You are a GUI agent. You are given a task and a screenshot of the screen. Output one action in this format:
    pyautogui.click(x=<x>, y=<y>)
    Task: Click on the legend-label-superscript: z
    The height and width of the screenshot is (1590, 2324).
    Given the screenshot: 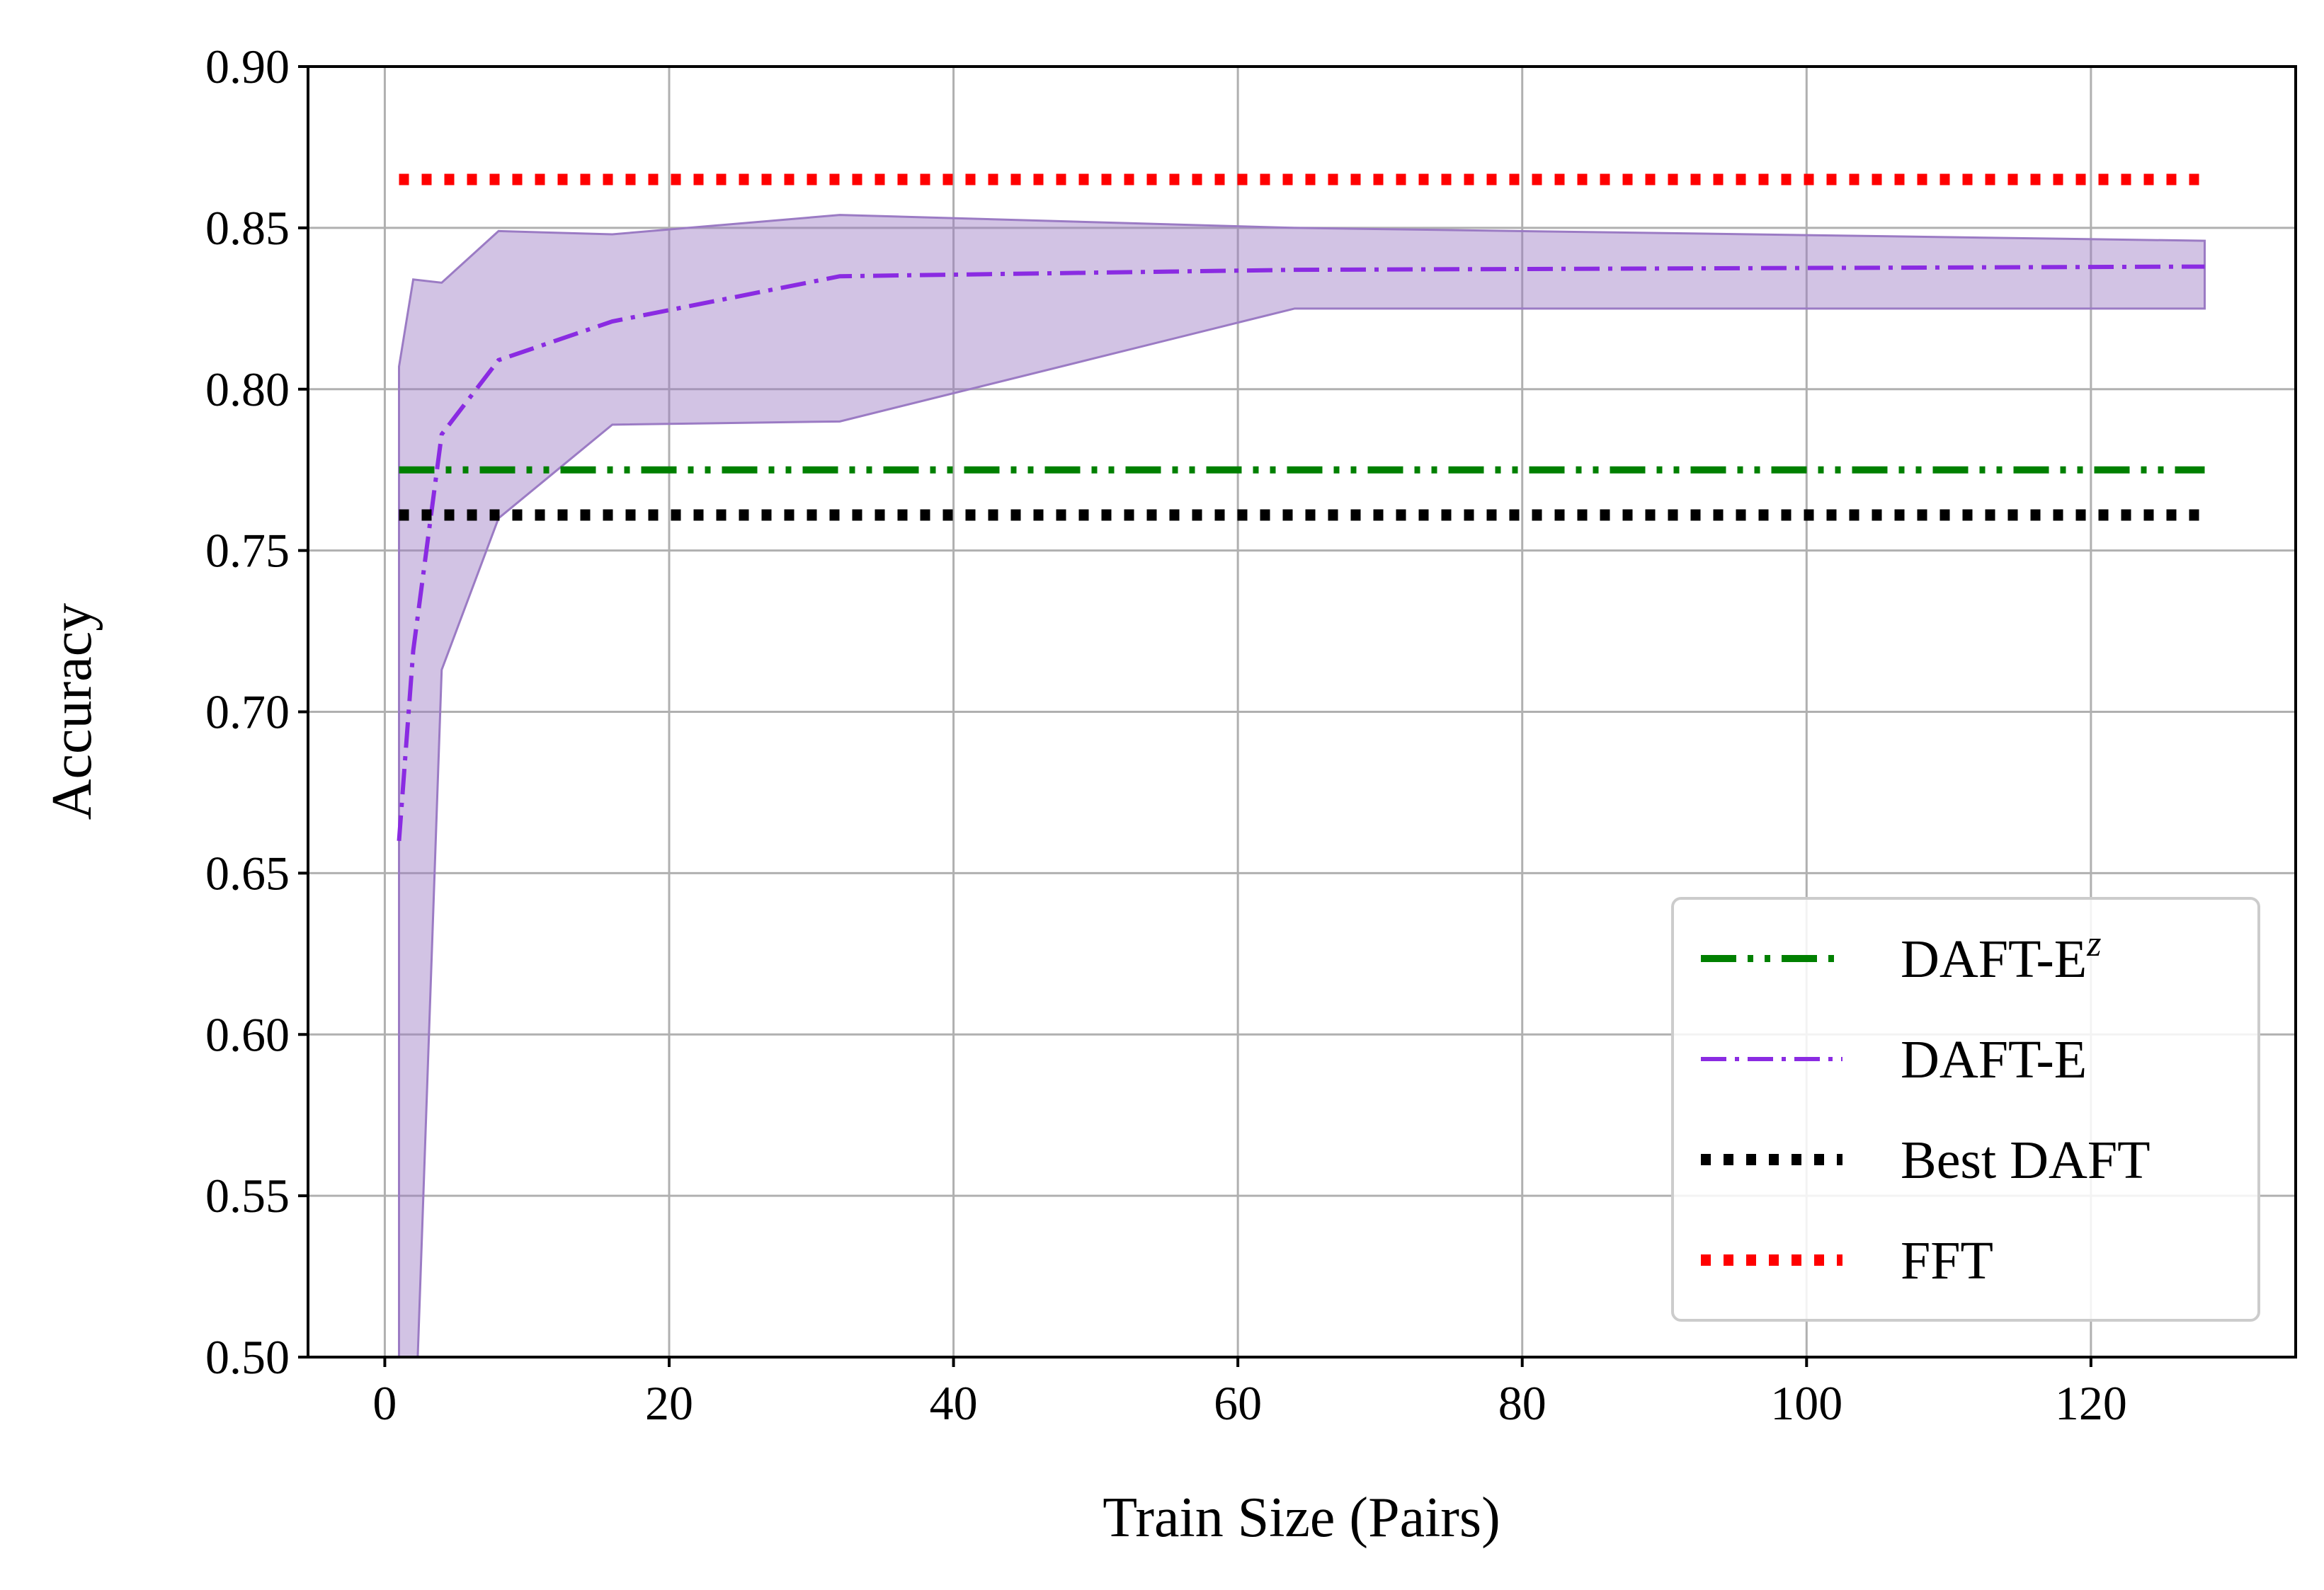 What is the action you would take?
    pyautogui.click(x=2093, y=944)
    